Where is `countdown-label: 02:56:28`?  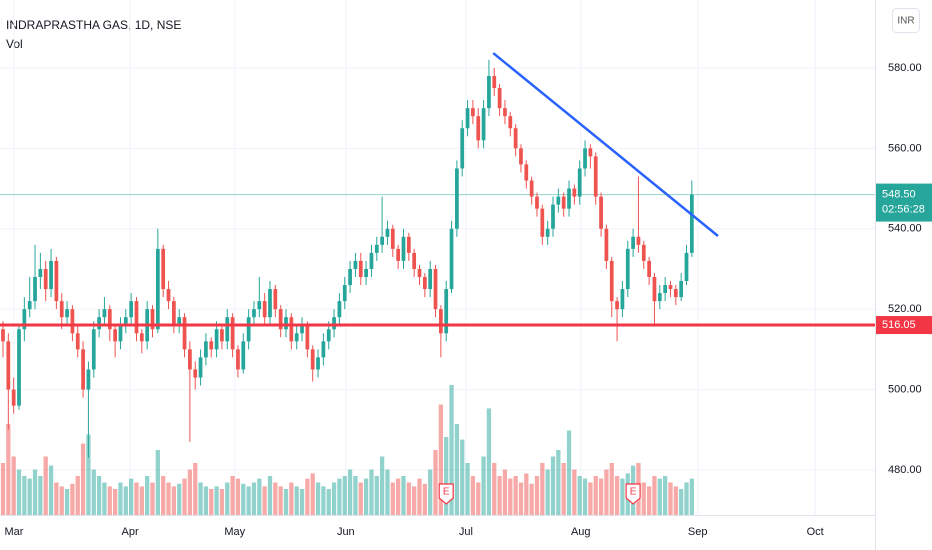 countdown-label: 02:56:28 is located at coordinates (903, 209).